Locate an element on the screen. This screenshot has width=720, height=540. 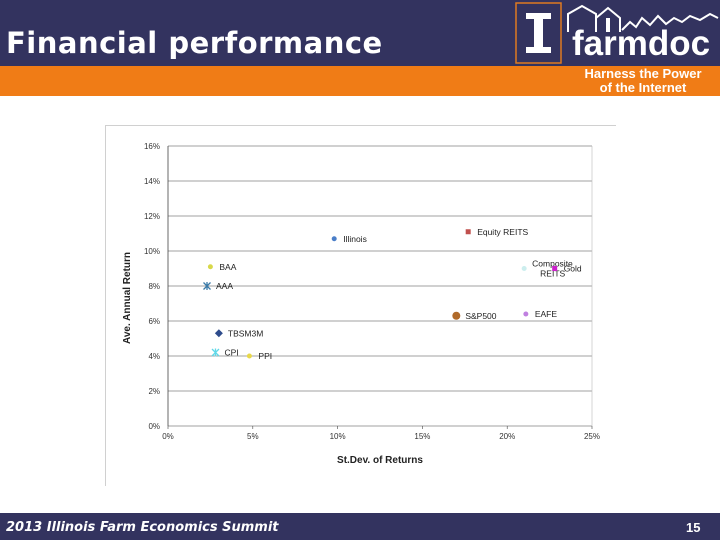
data-point-s-p500: S&P500 is located at coordinates (474, 316).